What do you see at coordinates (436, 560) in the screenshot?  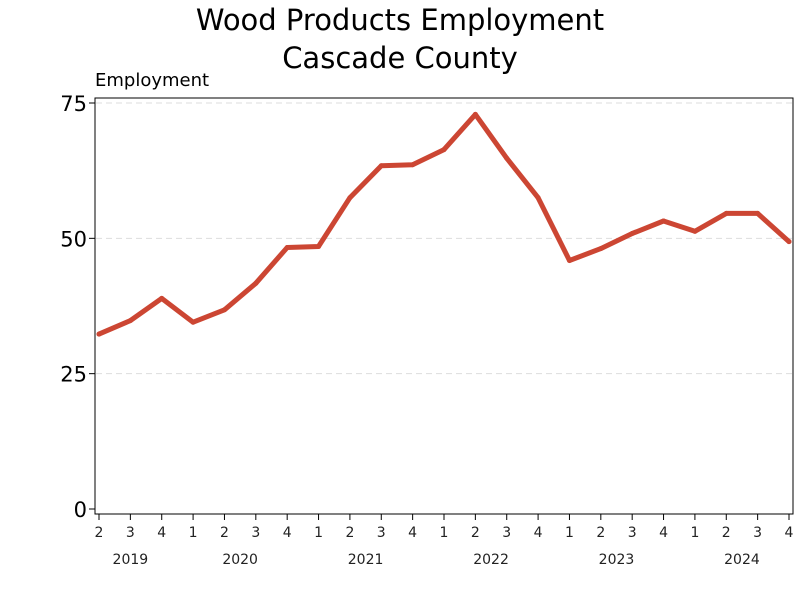 I see `x-axis-year-labels: 2019 2020 2021 2022 2023 2024` at bounding box center [436, 560].